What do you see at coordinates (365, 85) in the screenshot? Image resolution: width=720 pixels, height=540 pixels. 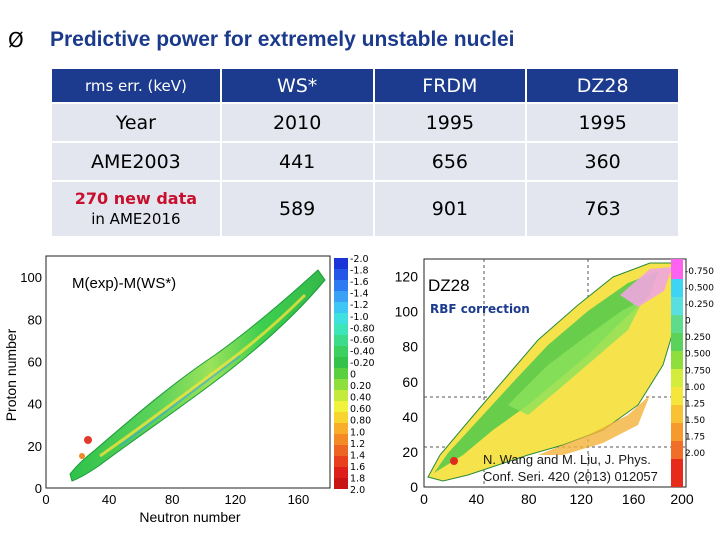 I see `table-header-row: rms err. (keV) WS* FRDM DZ28` at bounding box center [365, 85].